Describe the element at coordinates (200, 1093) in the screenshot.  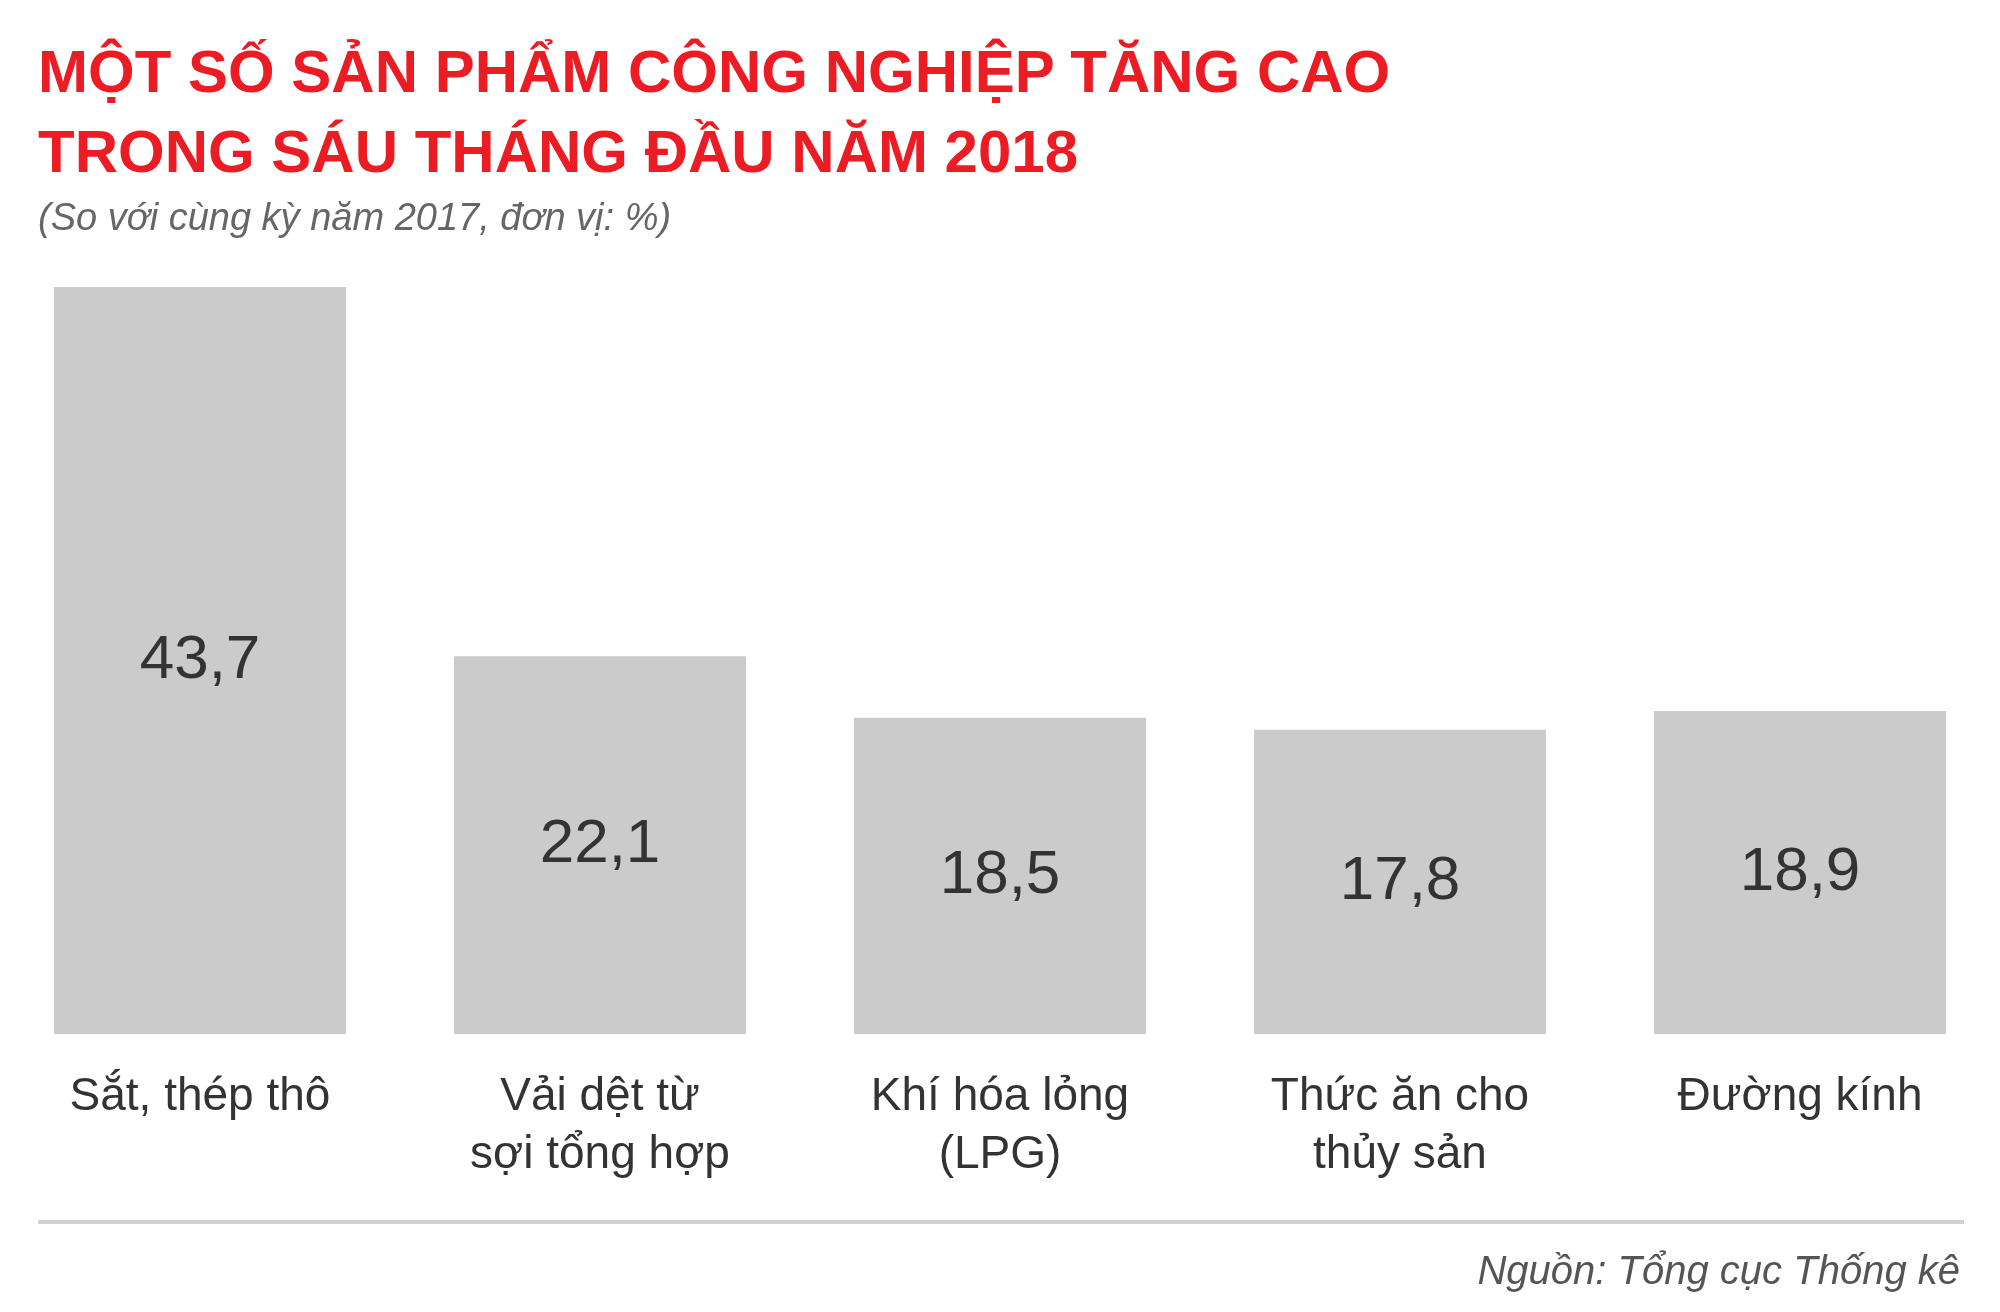
I see `x-tick-label: Sắt, thép thô` at that location.